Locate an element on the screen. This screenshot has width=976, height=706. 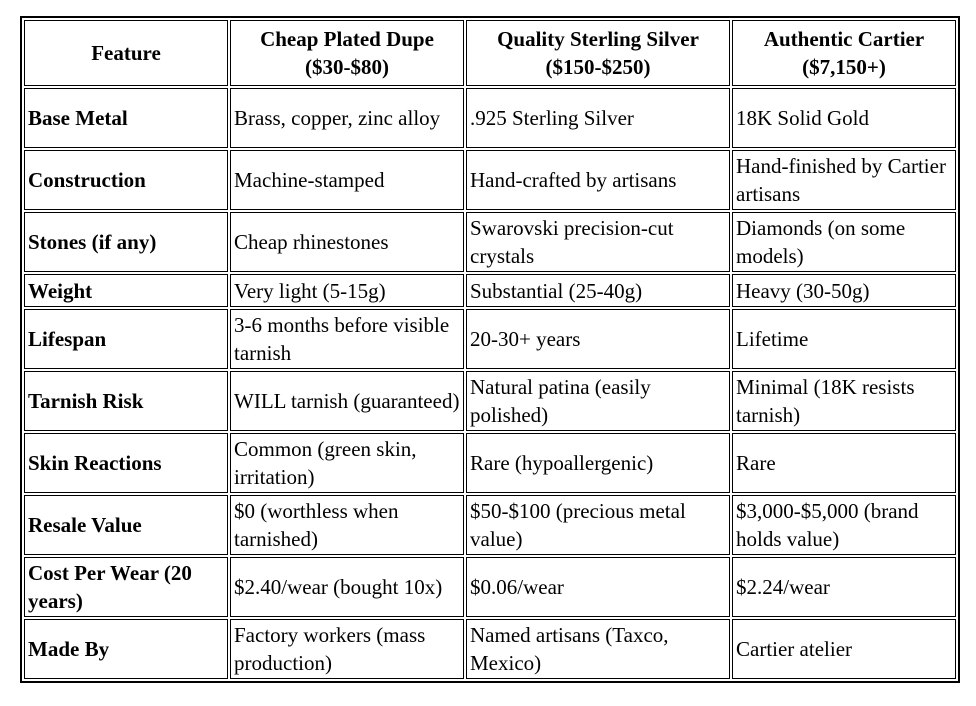
table-cell: Rare is located at coordinates (844, 463).